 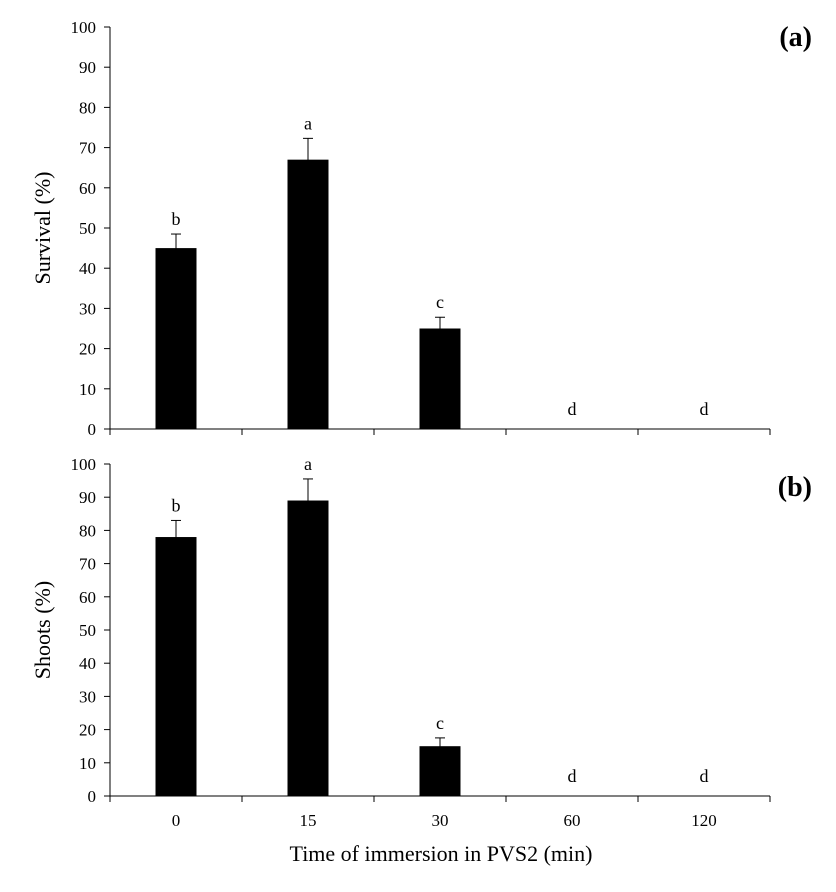 What do you see at coordinates (441, 853) in the screenshot?
I see `x-axis-title: Time of immersion in PVS2 (min)` at bounding box center [441, 853].